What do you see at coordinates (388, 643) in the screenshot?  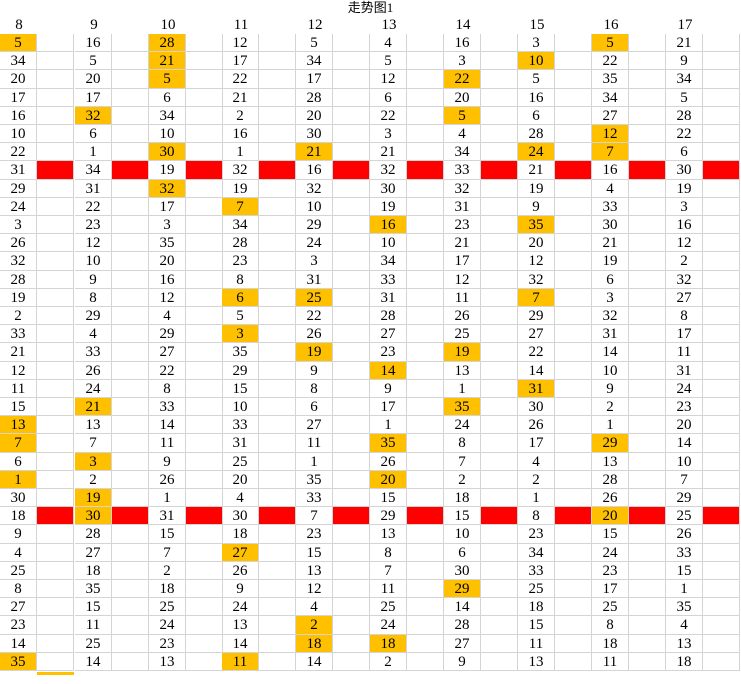 I see `grid-cell: 18` at bounding box center [388, 643].